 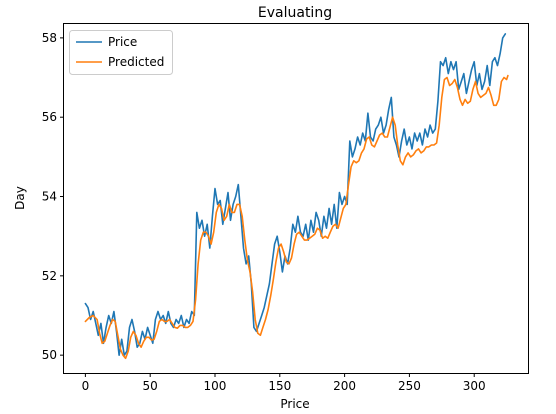 I want to click on x-tick-label: 200, so click(x=344, y=386).